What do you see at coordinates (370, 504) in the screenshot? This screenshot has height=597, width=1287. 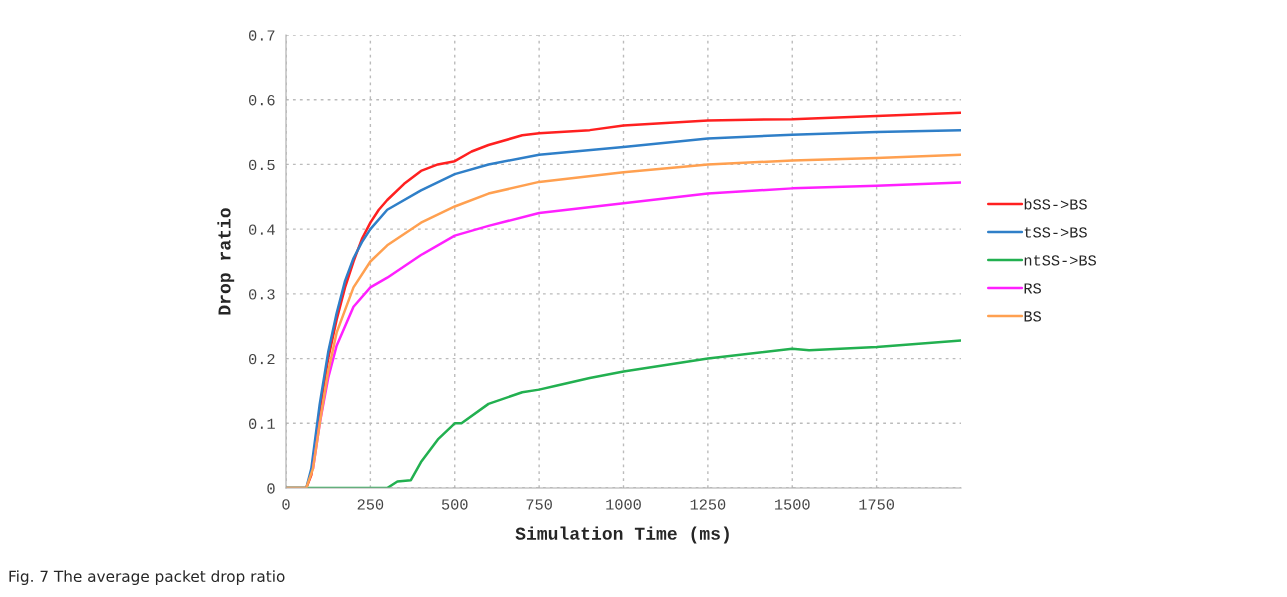 I see `x-tick-label: 250` at bounding box center [370, 504].